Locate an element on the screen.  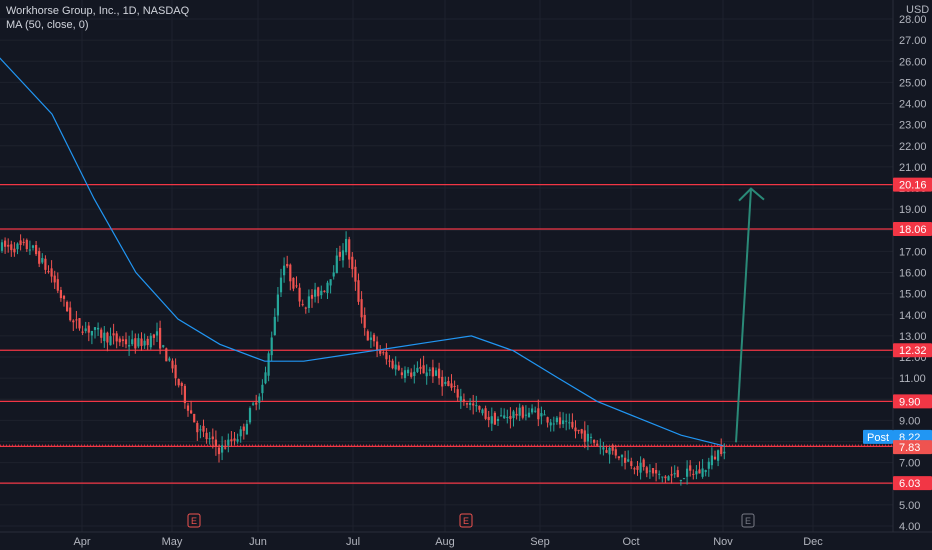
x-tick-label: Oct is located at coordinates (630, 542).